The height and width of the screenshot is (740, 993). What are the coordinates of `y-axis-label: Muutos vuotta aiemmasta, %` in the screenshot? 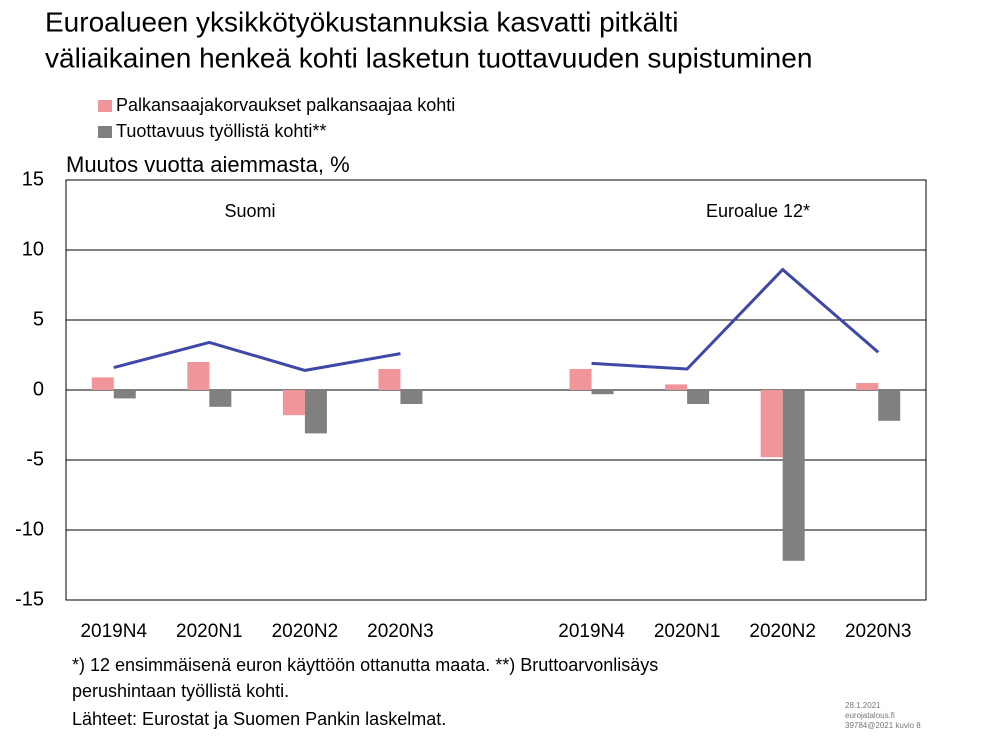 It's located at (208, 164).